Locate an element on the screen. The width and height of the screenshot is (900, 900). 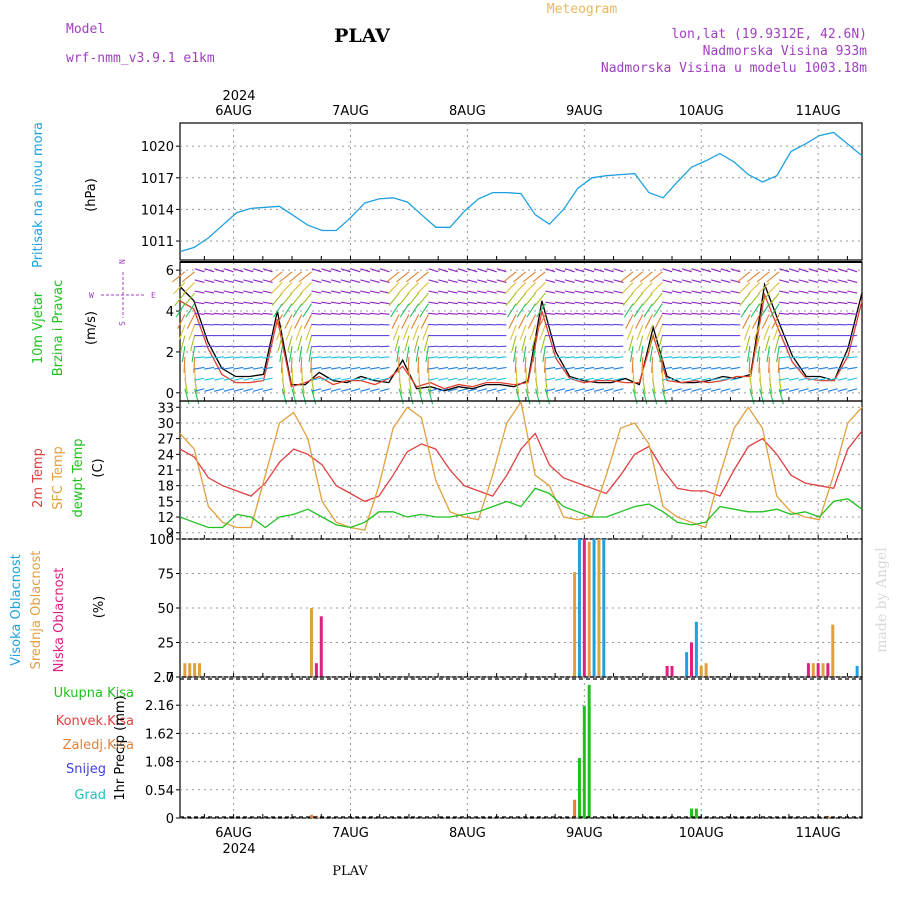
pressure-panel: 1011 1014 1017 1020 is located at coordinates (502, 191).